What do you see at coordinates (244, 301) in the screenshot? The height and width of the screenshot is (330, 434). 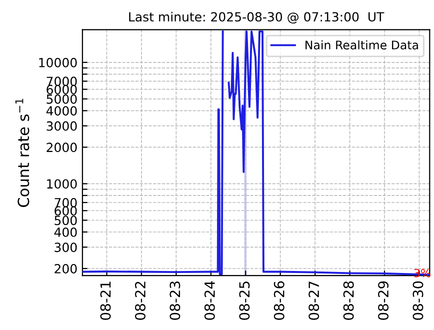 I see `x-tick-label: 08-25` at bounding box center [244, 301].